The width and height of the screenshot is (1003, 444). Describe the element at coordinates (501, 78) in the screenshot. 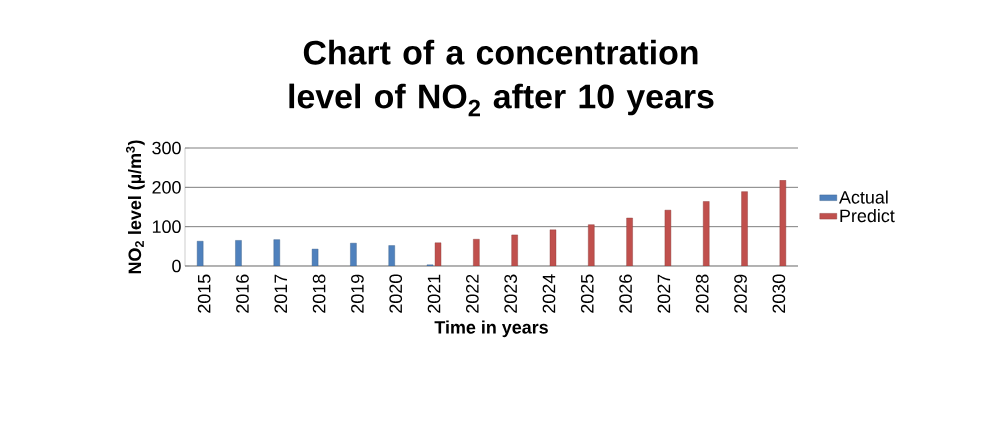

I see `chart-title: Chart of a concentration level of NO$_{2}$ after 10 years` at that location.